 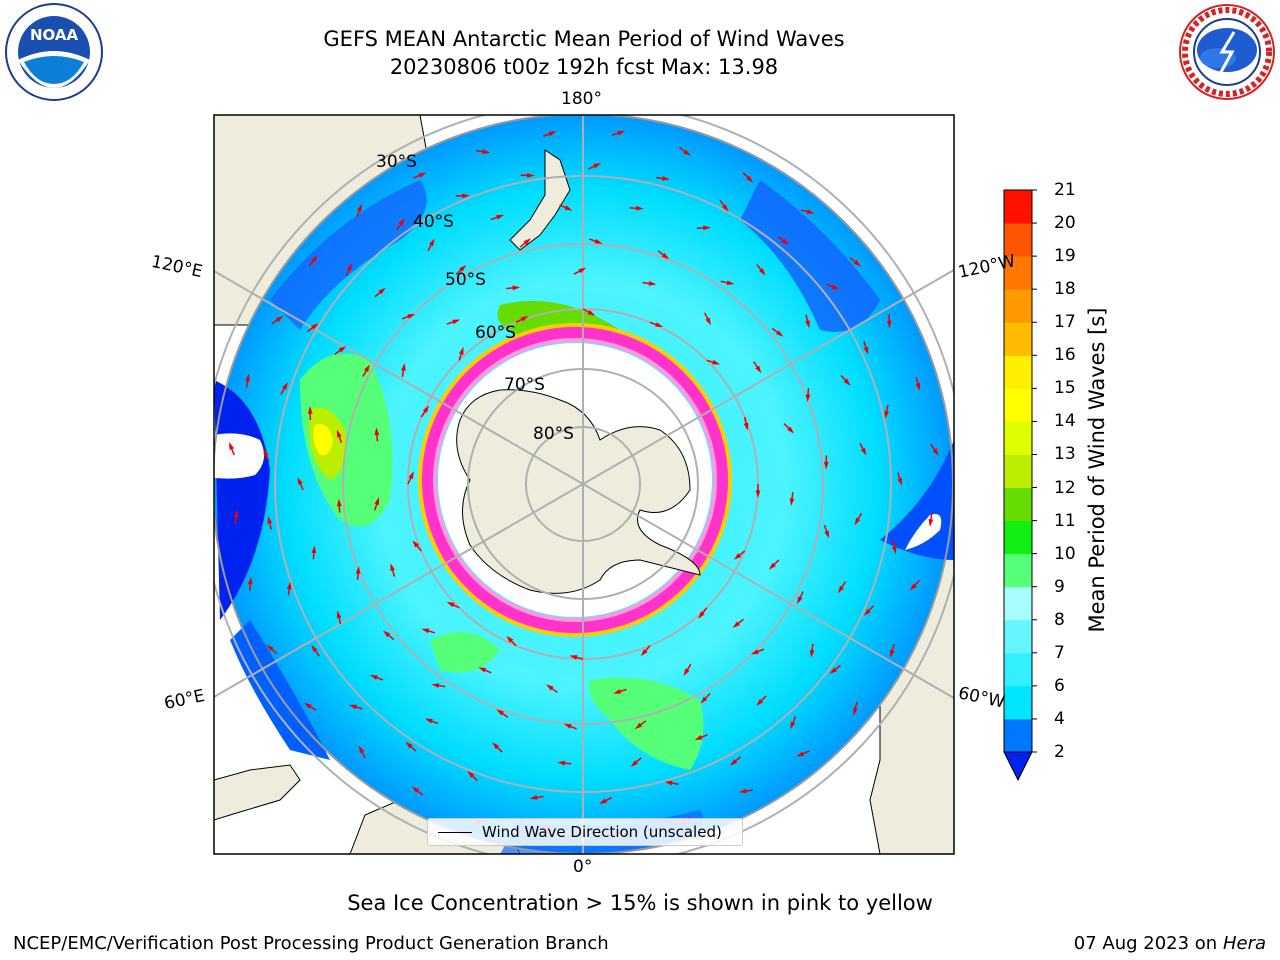 What do you see at coordinates (257, 792) in the screenshot?
I see `land-africa-madagascar` at bounding box center [257, 792].